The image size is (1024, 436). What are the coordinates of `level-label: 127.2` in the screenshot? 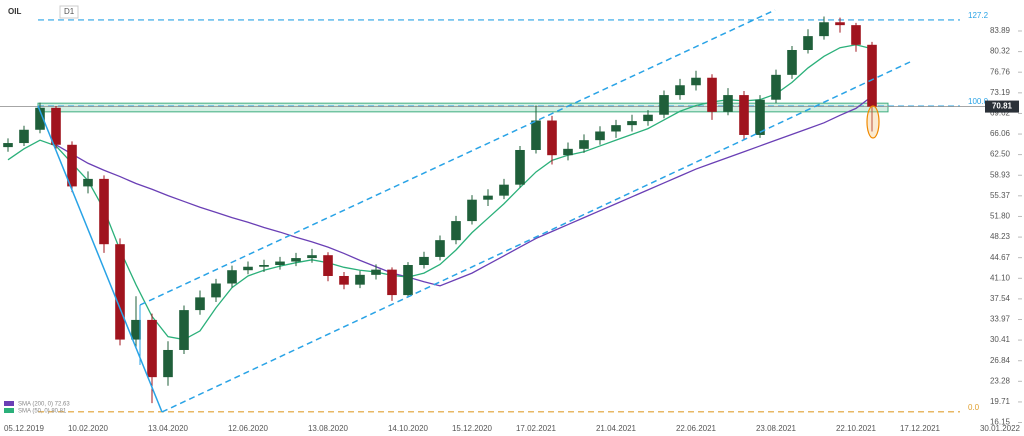 It's located at (978, 15).